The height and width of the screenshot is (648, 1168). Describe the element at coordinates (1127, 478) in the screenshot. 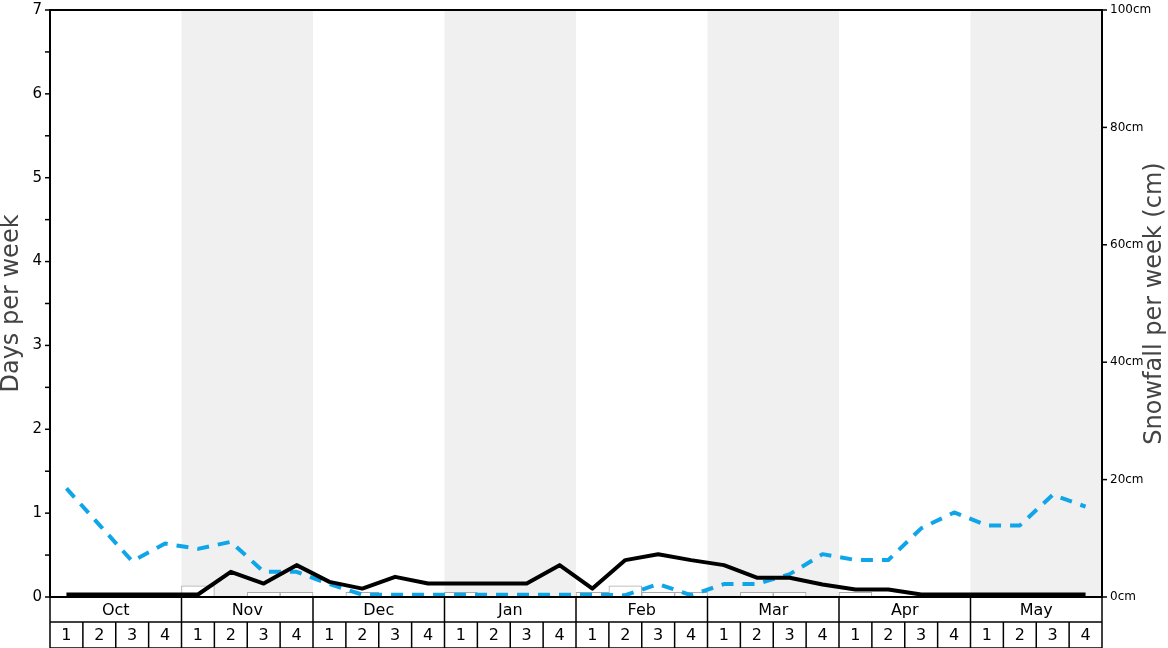

I see `y2-tick-label: 20cm` at that location.